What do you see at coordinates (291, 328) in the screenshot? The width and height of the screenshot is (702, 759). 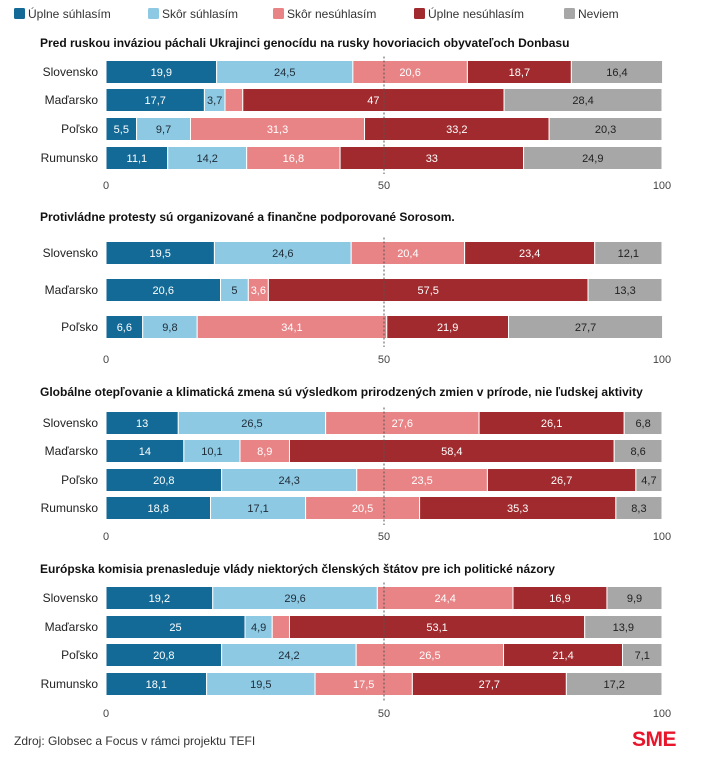 I see `data-label-skor-nesuhlasim-polsko: 34,1` at bounding box center [291, 328].